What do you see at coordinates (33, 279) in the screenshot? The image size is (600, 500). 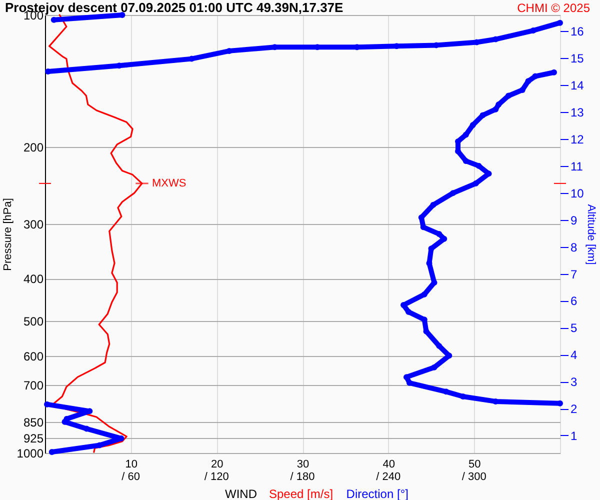 I see `y-tick-label: 400` at bounding box center [33, 279].